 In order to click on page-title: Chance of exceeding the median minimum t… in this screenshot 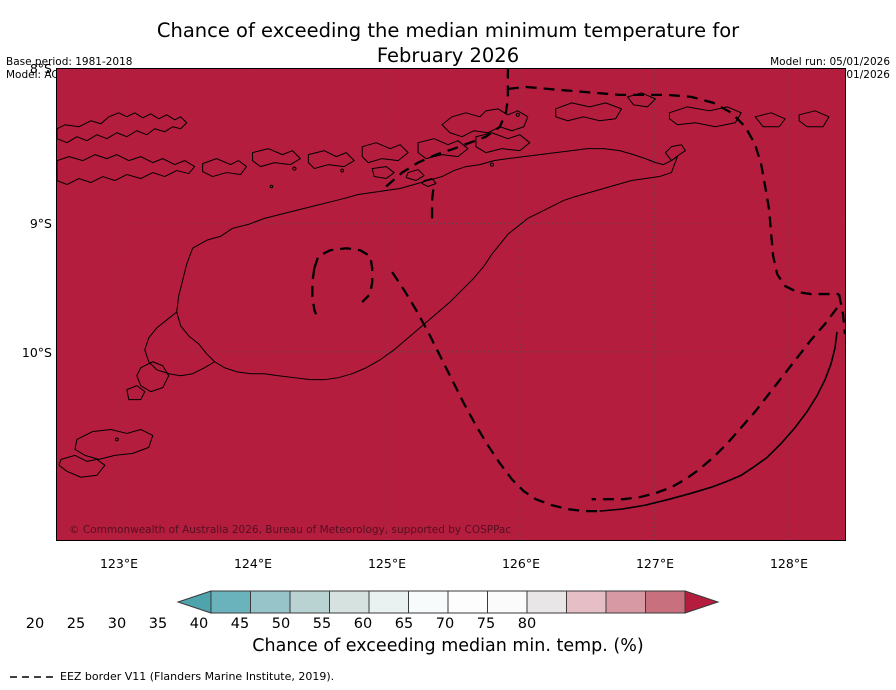, I will do `click(448, 43)`.